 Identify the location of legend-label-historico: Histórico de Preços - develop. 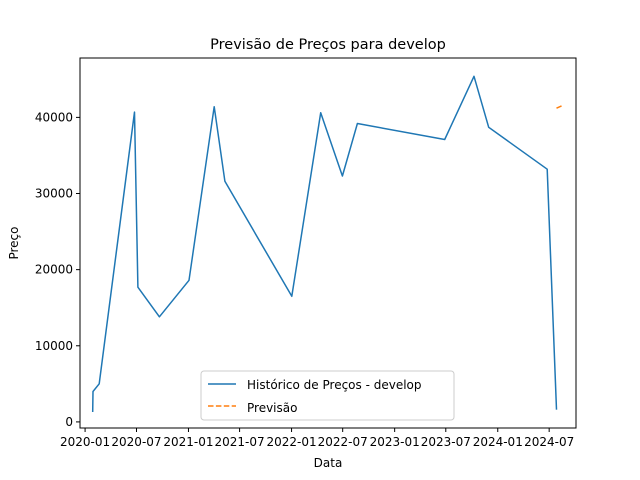
(334, 385).